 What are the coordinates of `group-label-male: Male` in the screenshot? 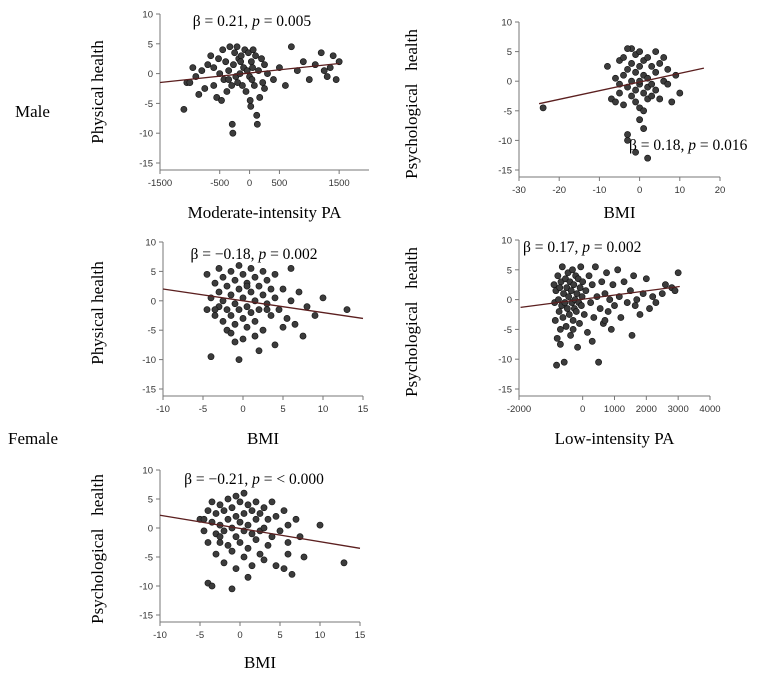 It's located at (32, 111).